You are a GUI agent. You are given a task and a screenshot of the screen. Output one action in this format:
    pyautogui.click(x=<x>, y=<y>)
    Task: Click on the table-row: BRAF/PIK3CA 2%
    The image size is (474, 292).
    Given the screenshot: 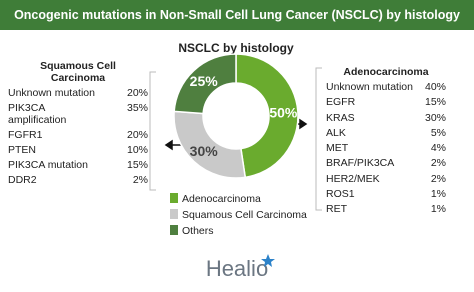 What is the action you would take?
    pyautogui.click(x=386, y=163)
    